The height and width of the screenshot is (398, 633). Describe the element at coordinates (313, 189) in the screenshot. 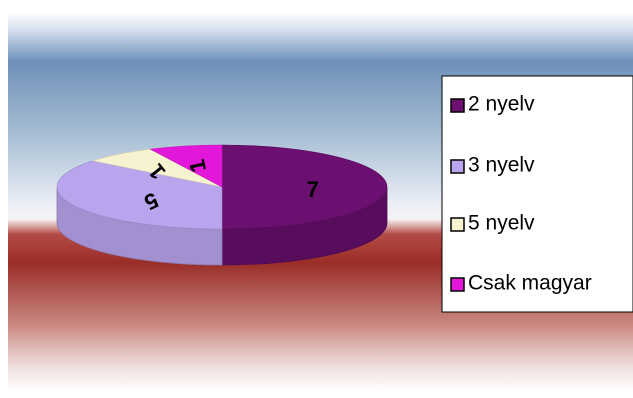

I see `data-label-1: 7` at that location.